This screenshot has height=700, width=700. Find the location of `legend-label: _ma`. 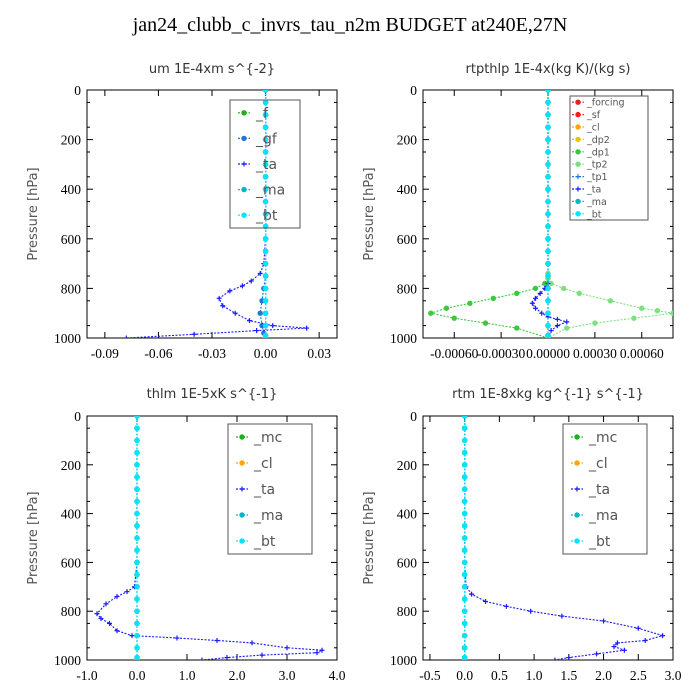

legend-label: _ma is located at coordinates (603, 516).